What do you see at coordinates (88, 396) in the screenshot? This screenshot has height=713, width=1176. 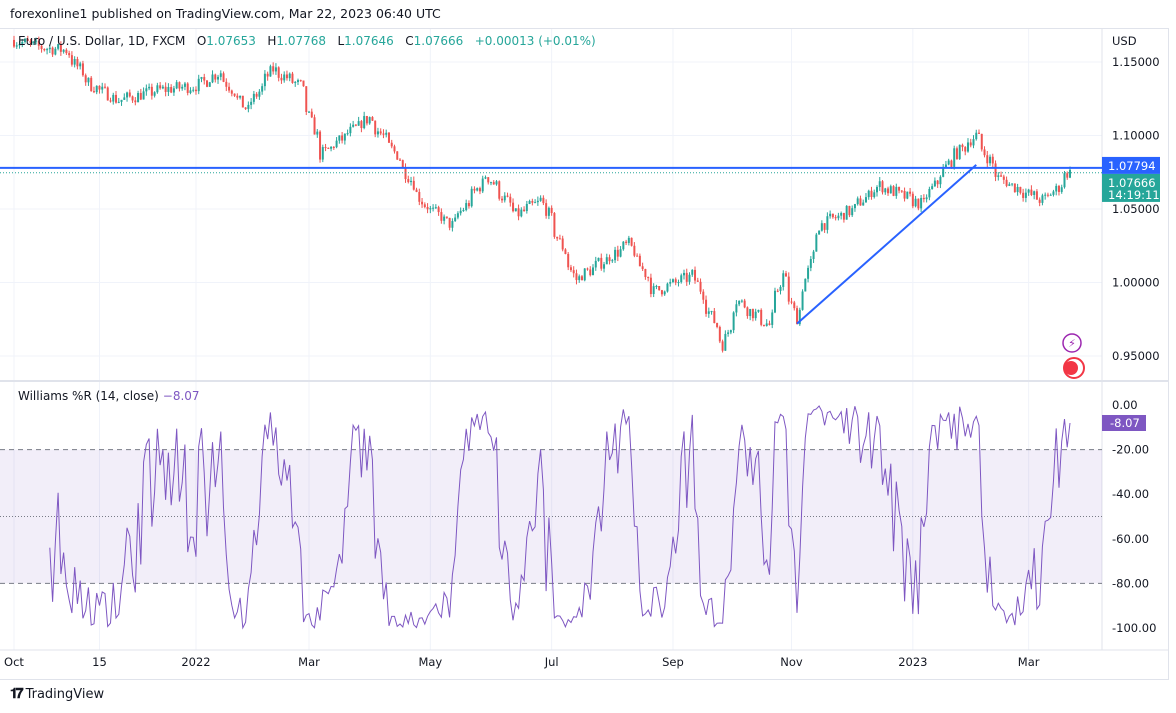 I see `indicator-name: Williams %R (14, close)` at bounding box center [88, 396].